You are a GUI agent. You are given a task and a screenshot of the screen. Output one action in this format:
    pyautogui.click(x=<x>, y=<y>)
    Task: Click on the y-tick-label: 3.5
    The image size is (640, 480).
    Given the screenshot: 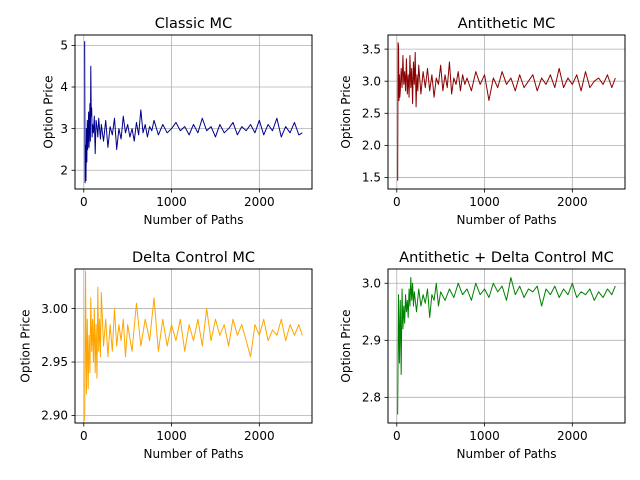 What is the action you would take?
    pyautogui.click(x=371, y=49)
    